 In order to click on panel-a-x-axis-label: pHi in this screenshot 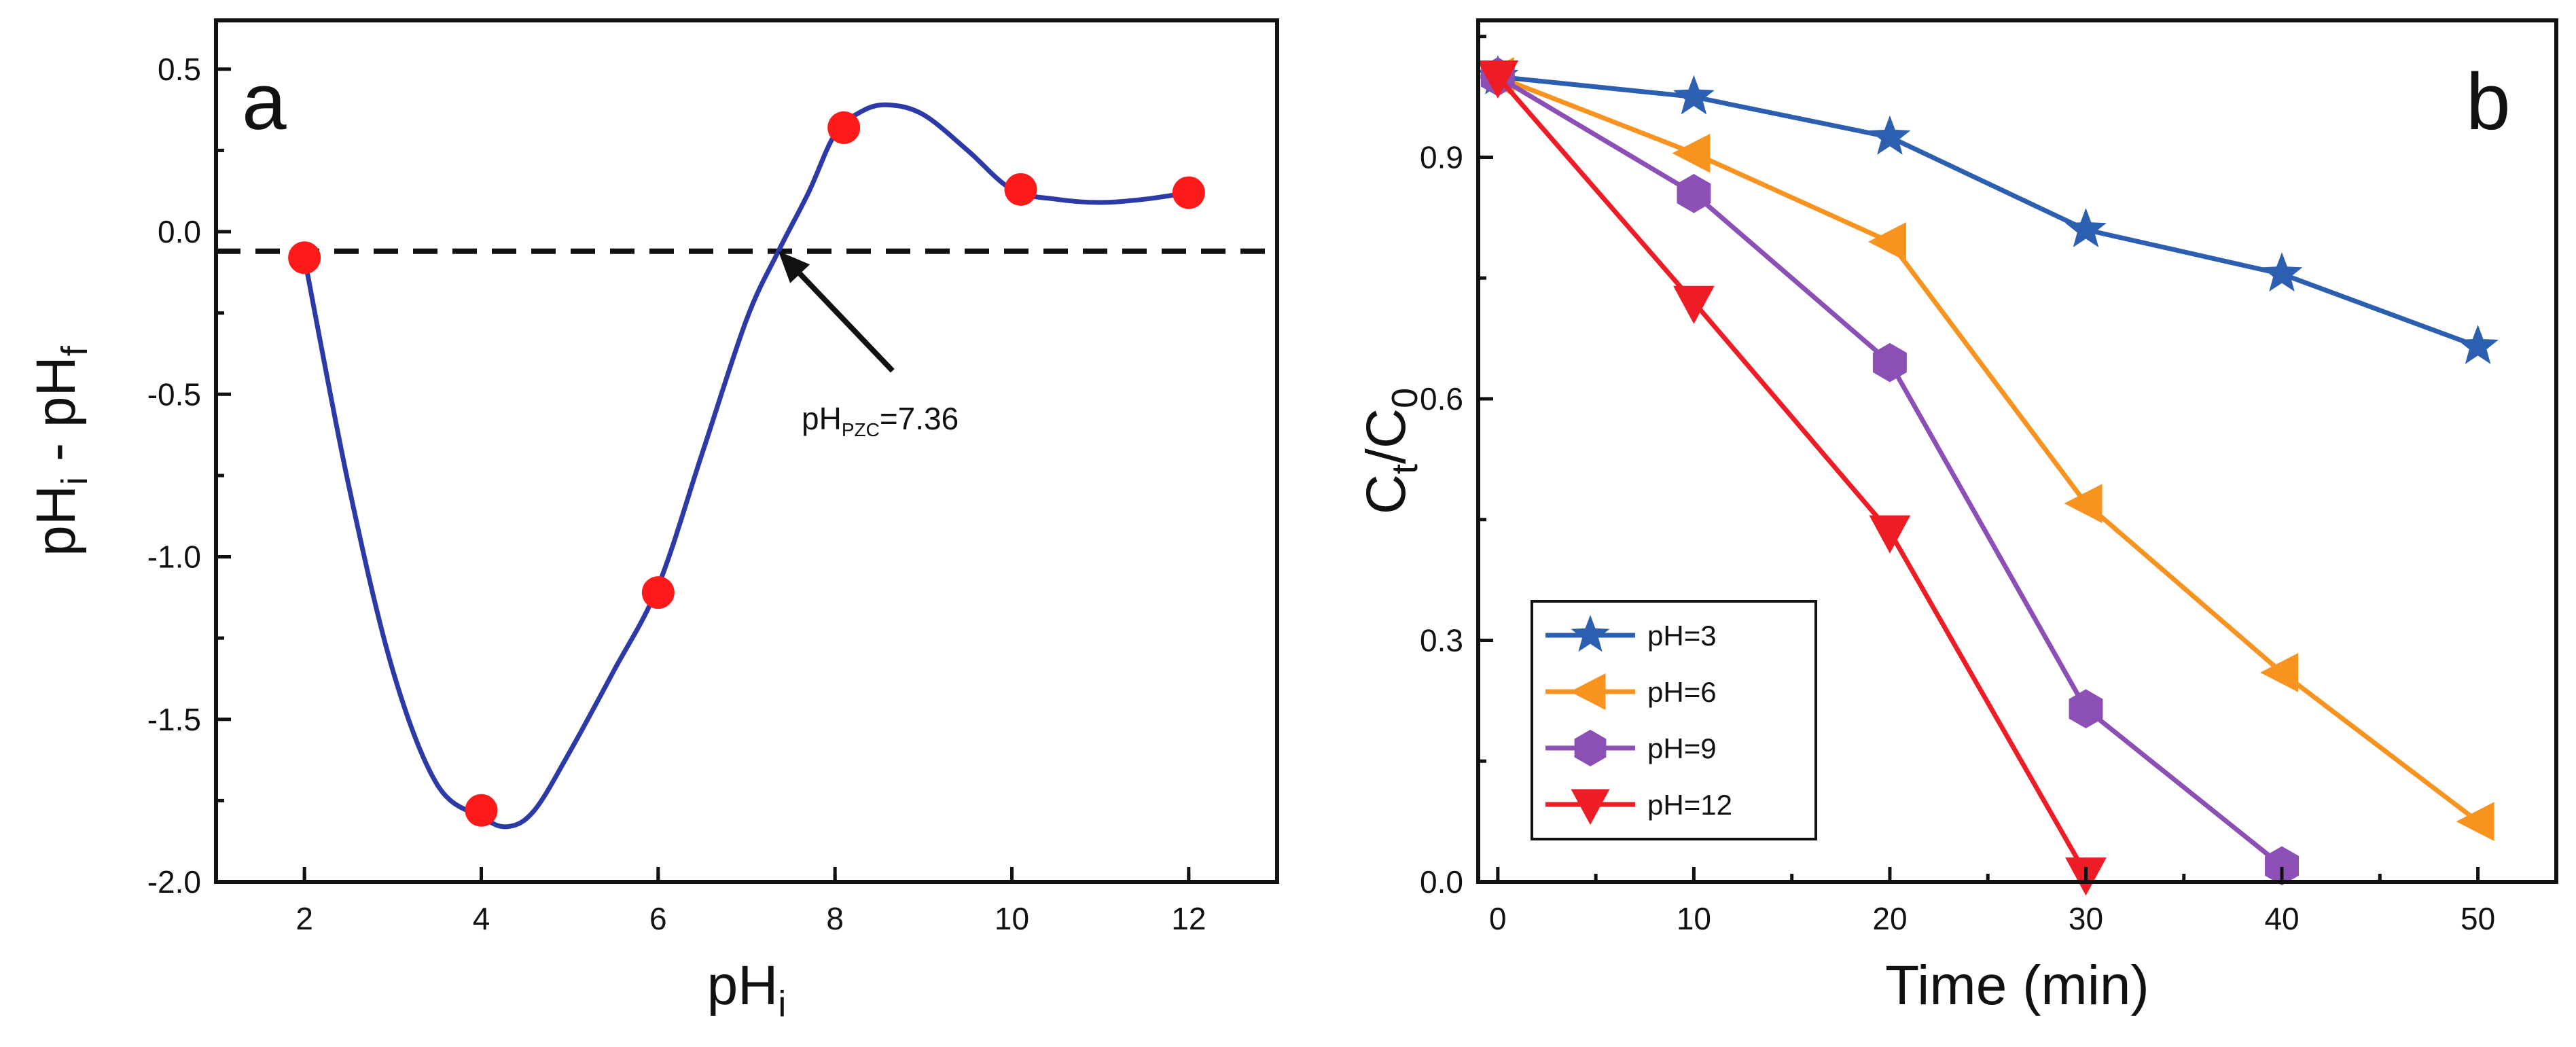, I will do `click(747, 990)`.